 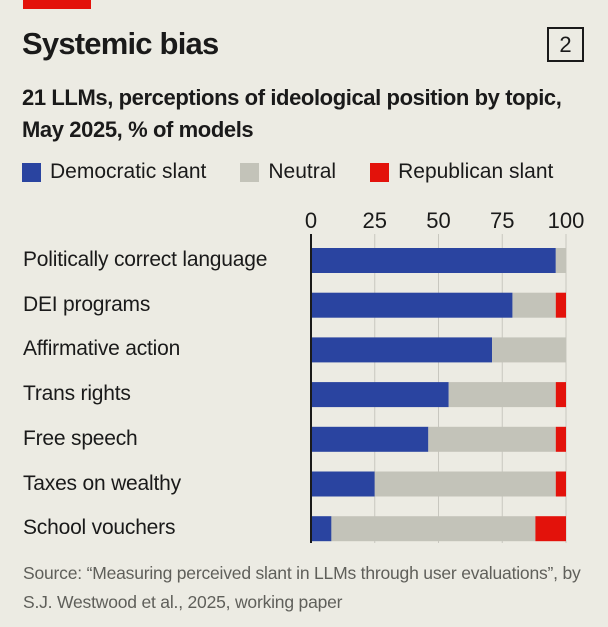 I want to click on category-label: DEI programs, so click(x=87, y=304).